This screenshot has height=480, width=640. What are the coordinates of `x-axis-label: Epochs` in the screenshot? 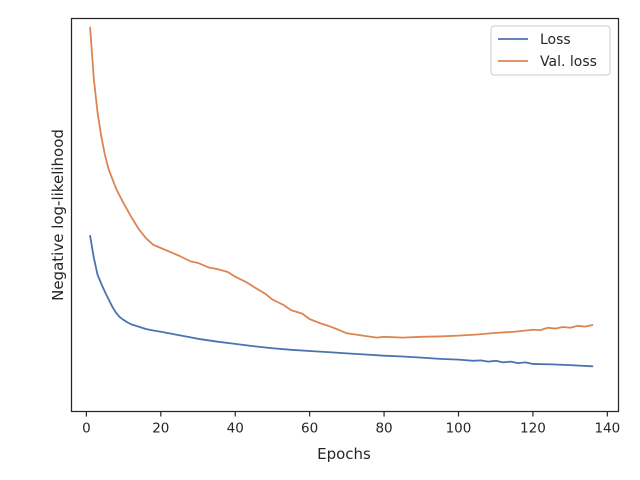 It's located at (344, 454).